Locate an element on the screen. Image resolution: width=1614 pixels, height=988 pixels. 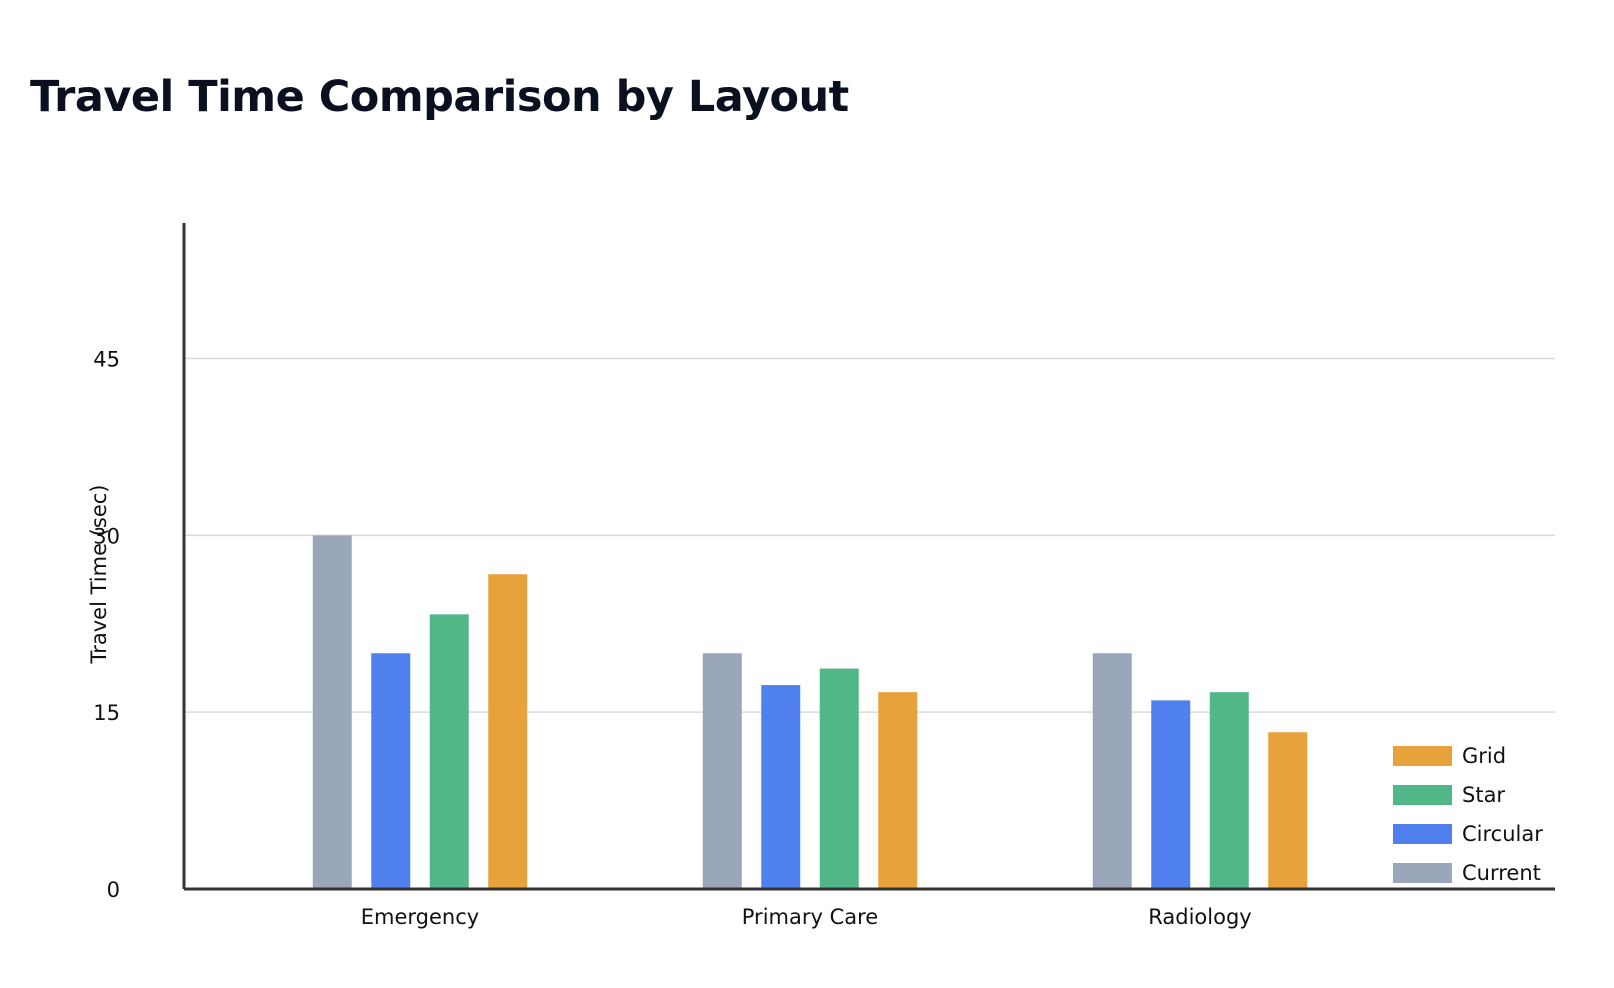
bar-grid-emergency is located at coordinates (508, 731).